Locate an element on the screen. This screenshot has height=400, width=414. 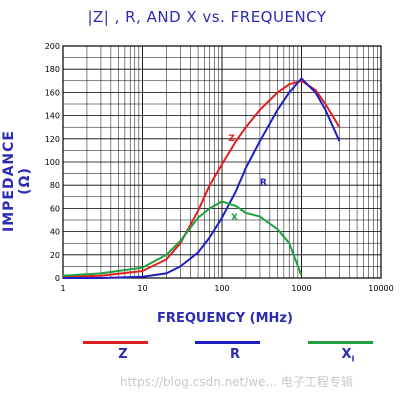
y-tick-label: 20 is located at coordinates (55, 255).